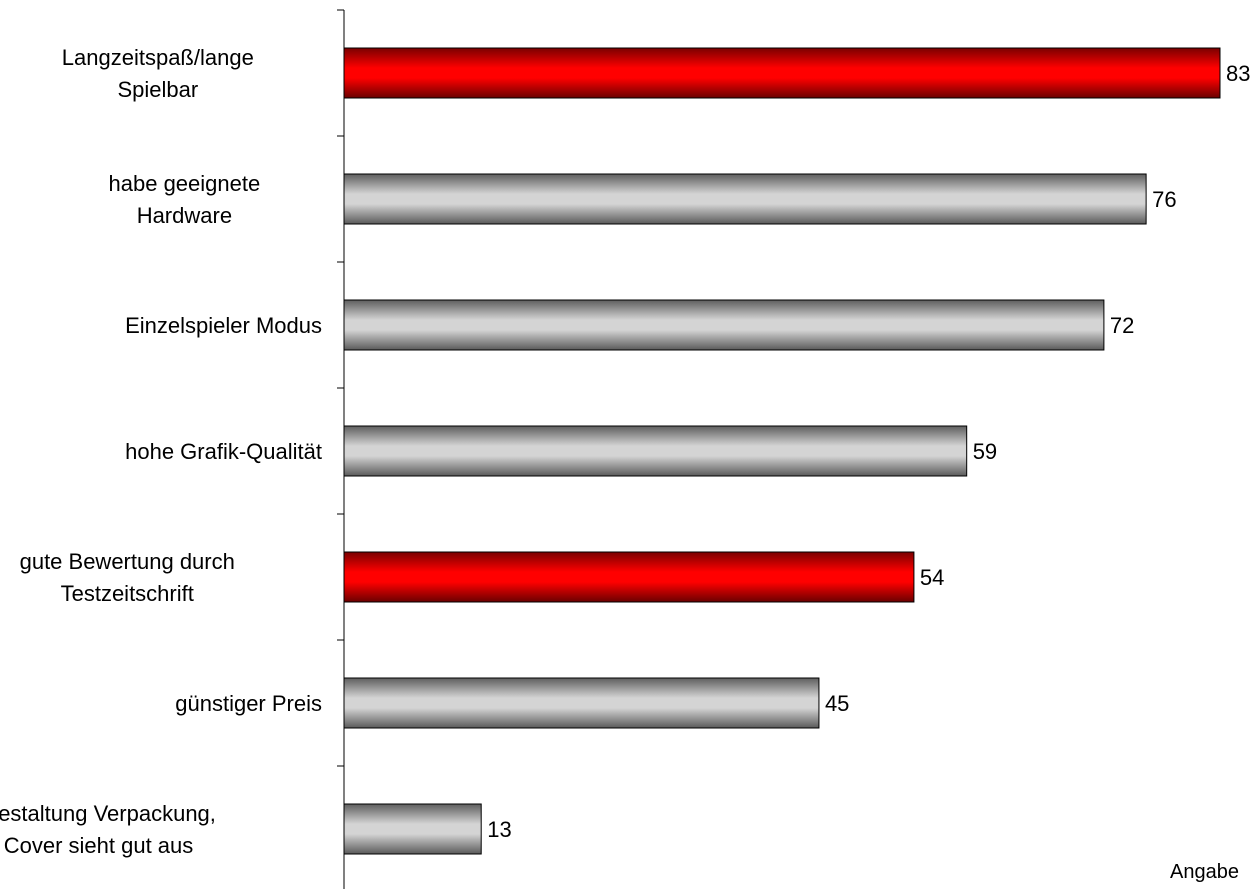 Image resolution: width=1259 pixels, height=889 pixels. What do you see at coordinates (184, 215) in the screenshot?
I see `category-label-line: Hardware` at bounding box center [184, 215].